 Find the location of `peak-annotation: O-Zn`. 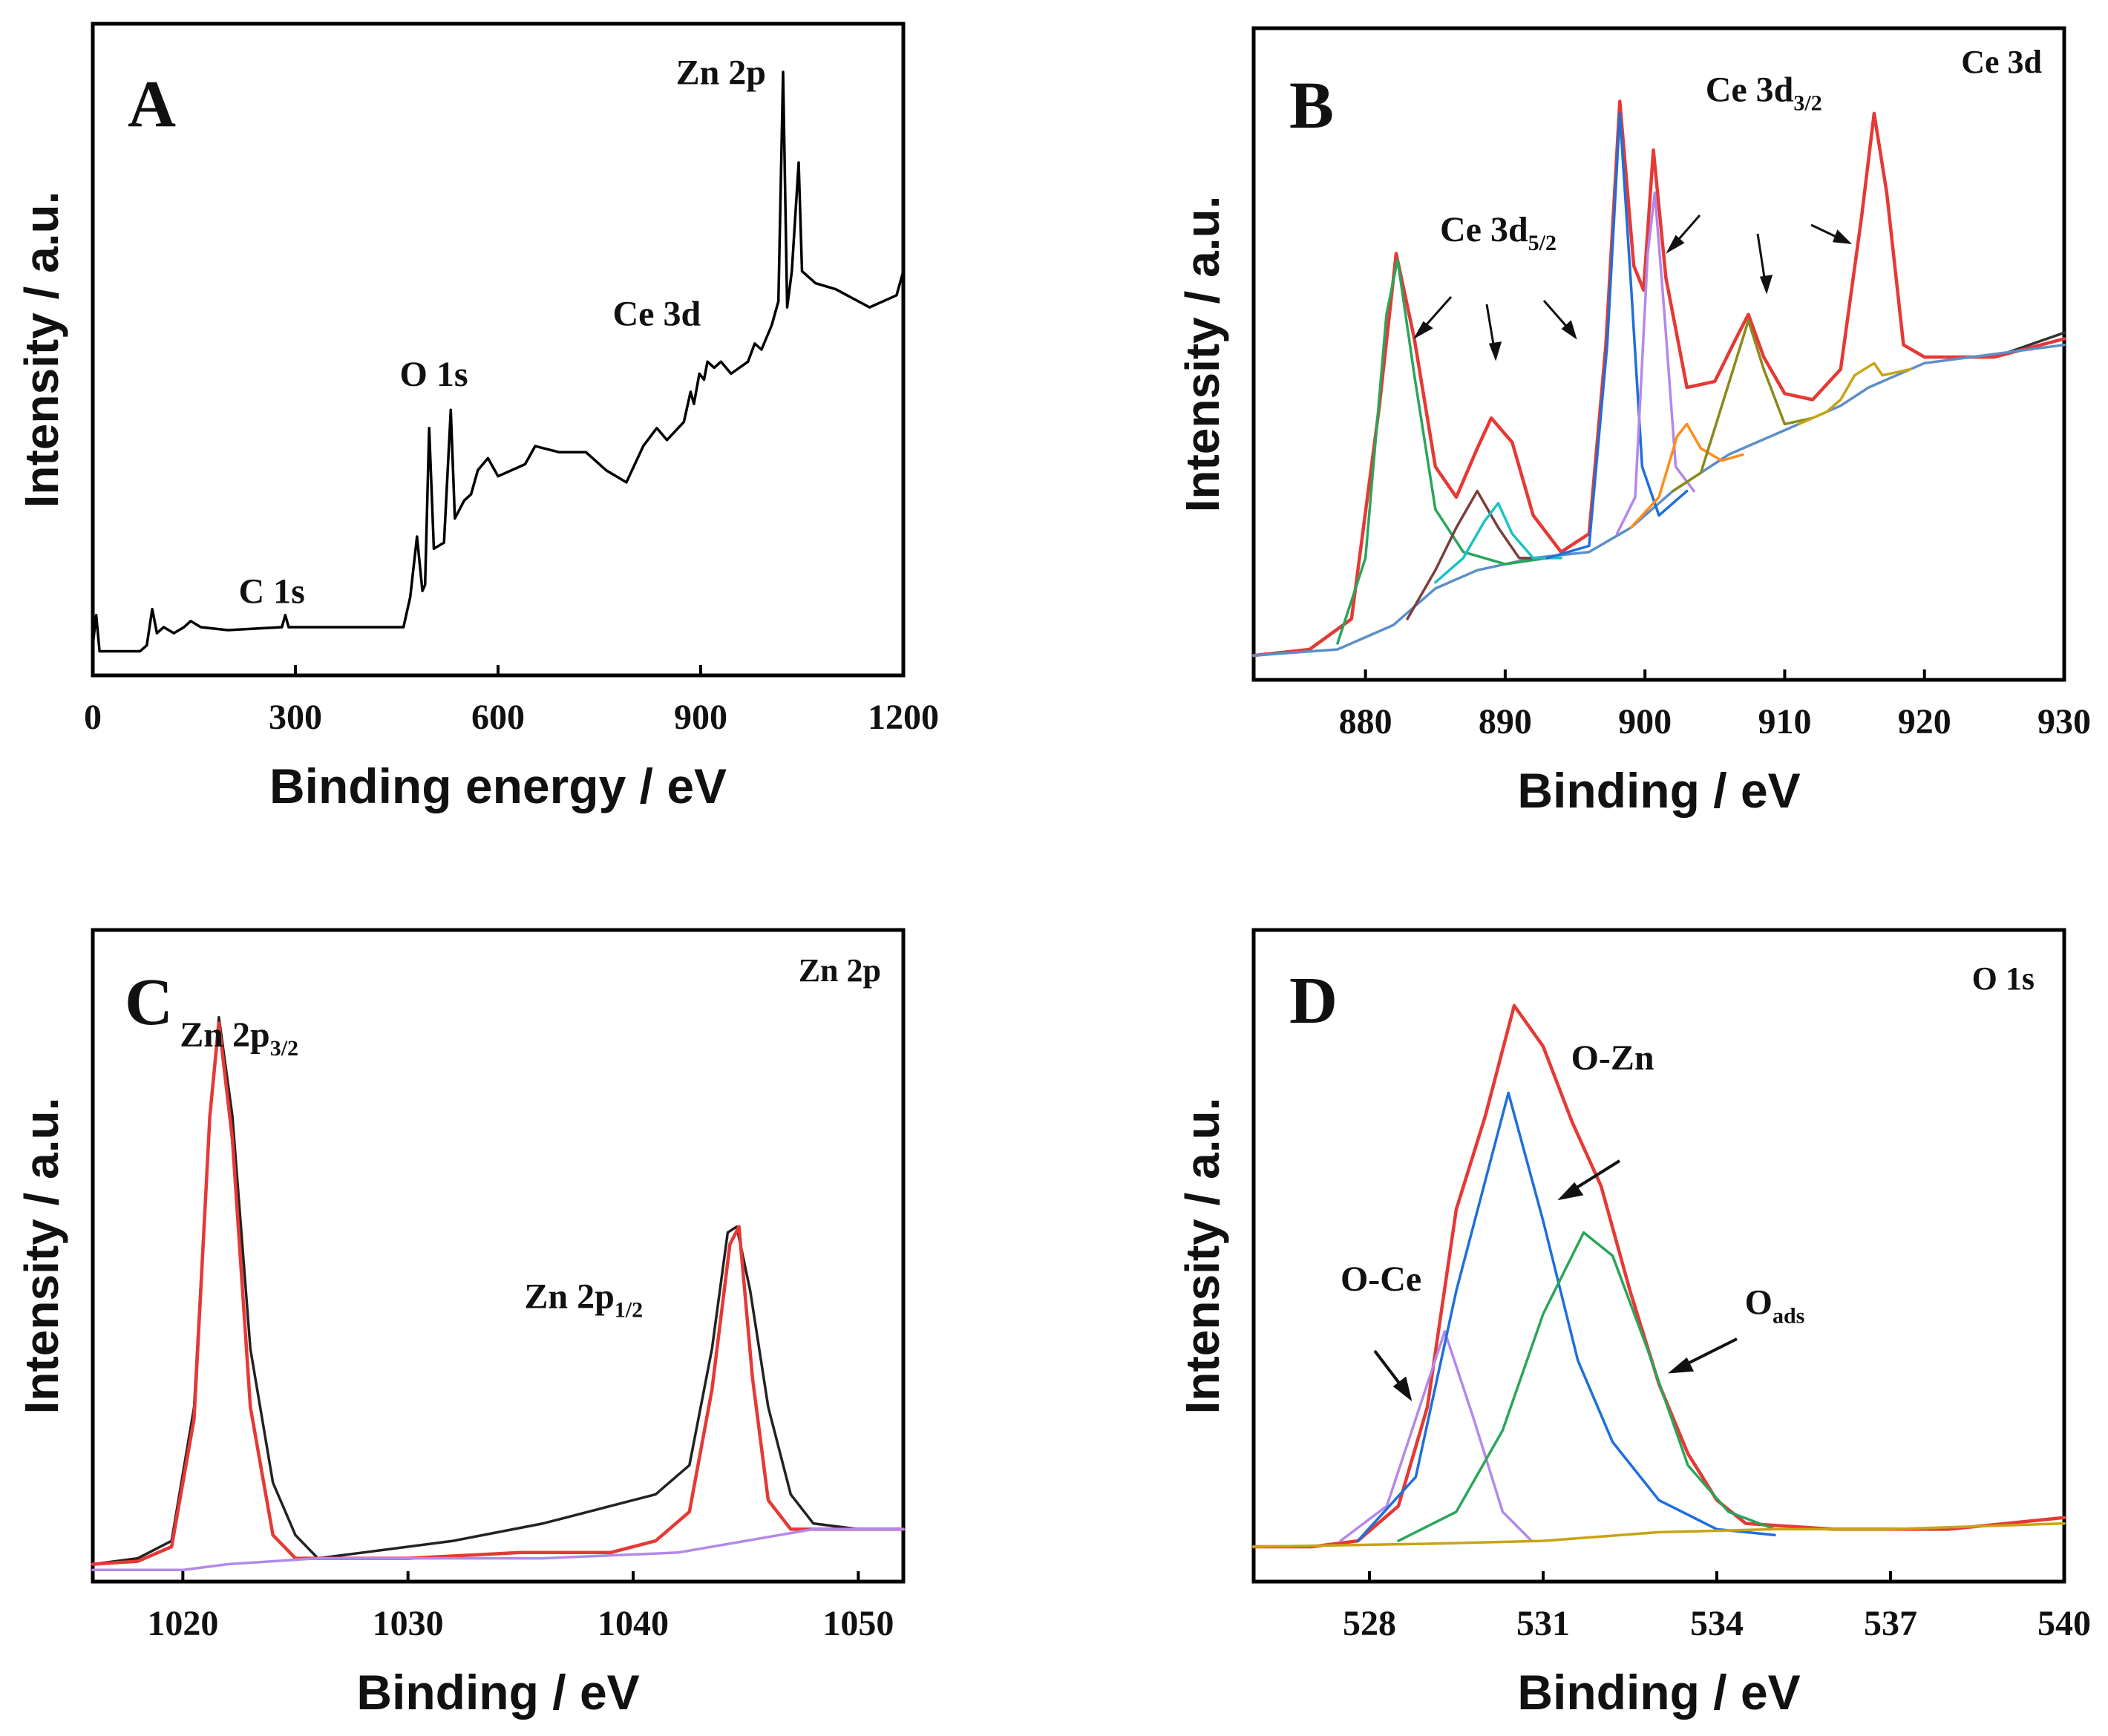

peak-annotation: O-Zn is located at coordinates (1612, 1058).